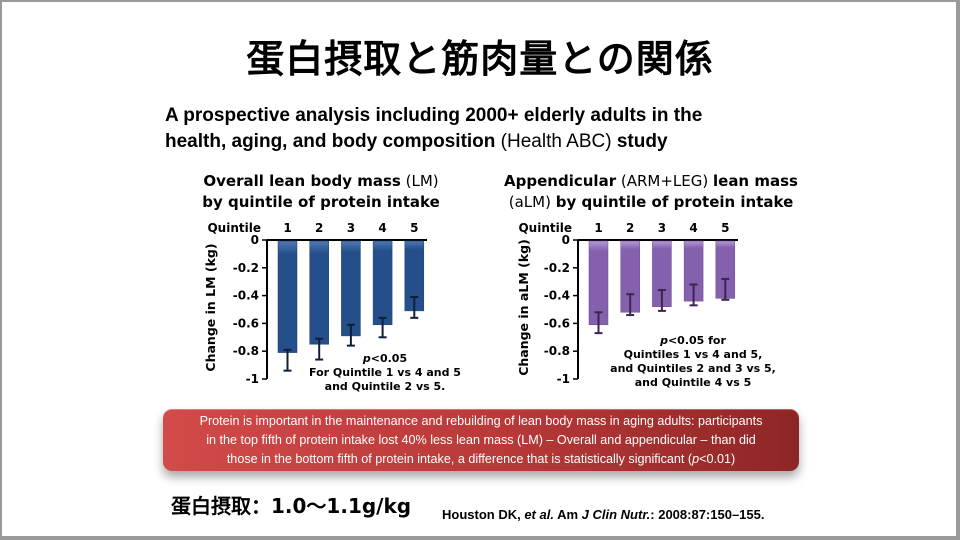  I want to click on subtitle-line2-end: study, so click(642, 141).